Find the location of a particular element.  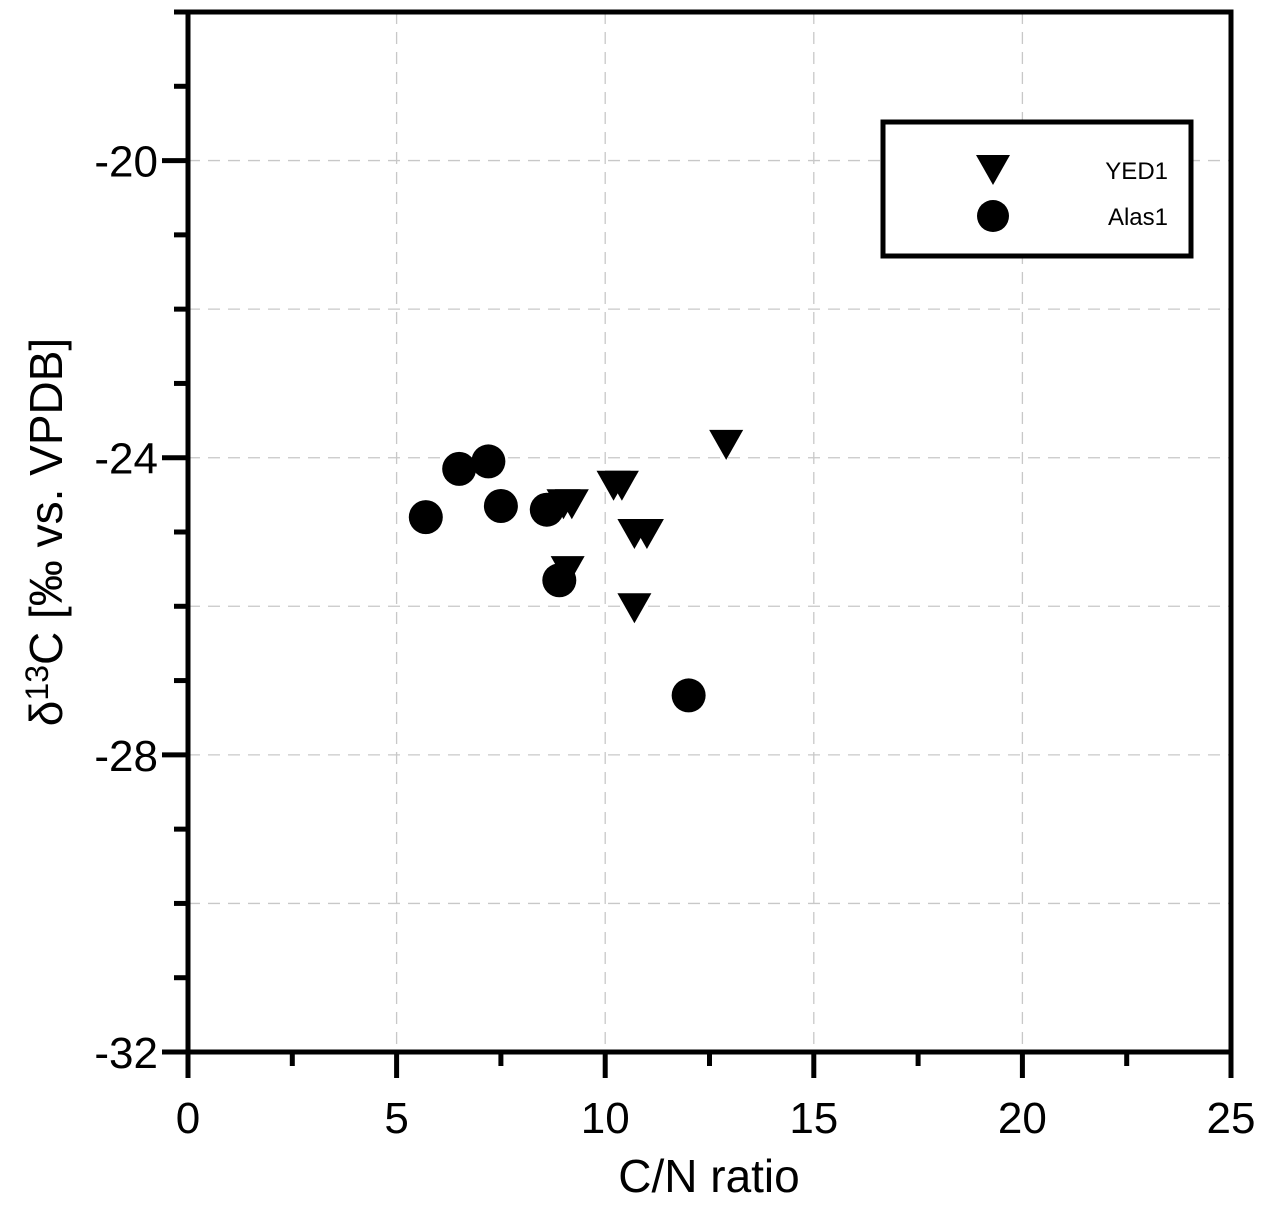

legend-label-alas1: Alas1 is located at coordinates (1138, 217).